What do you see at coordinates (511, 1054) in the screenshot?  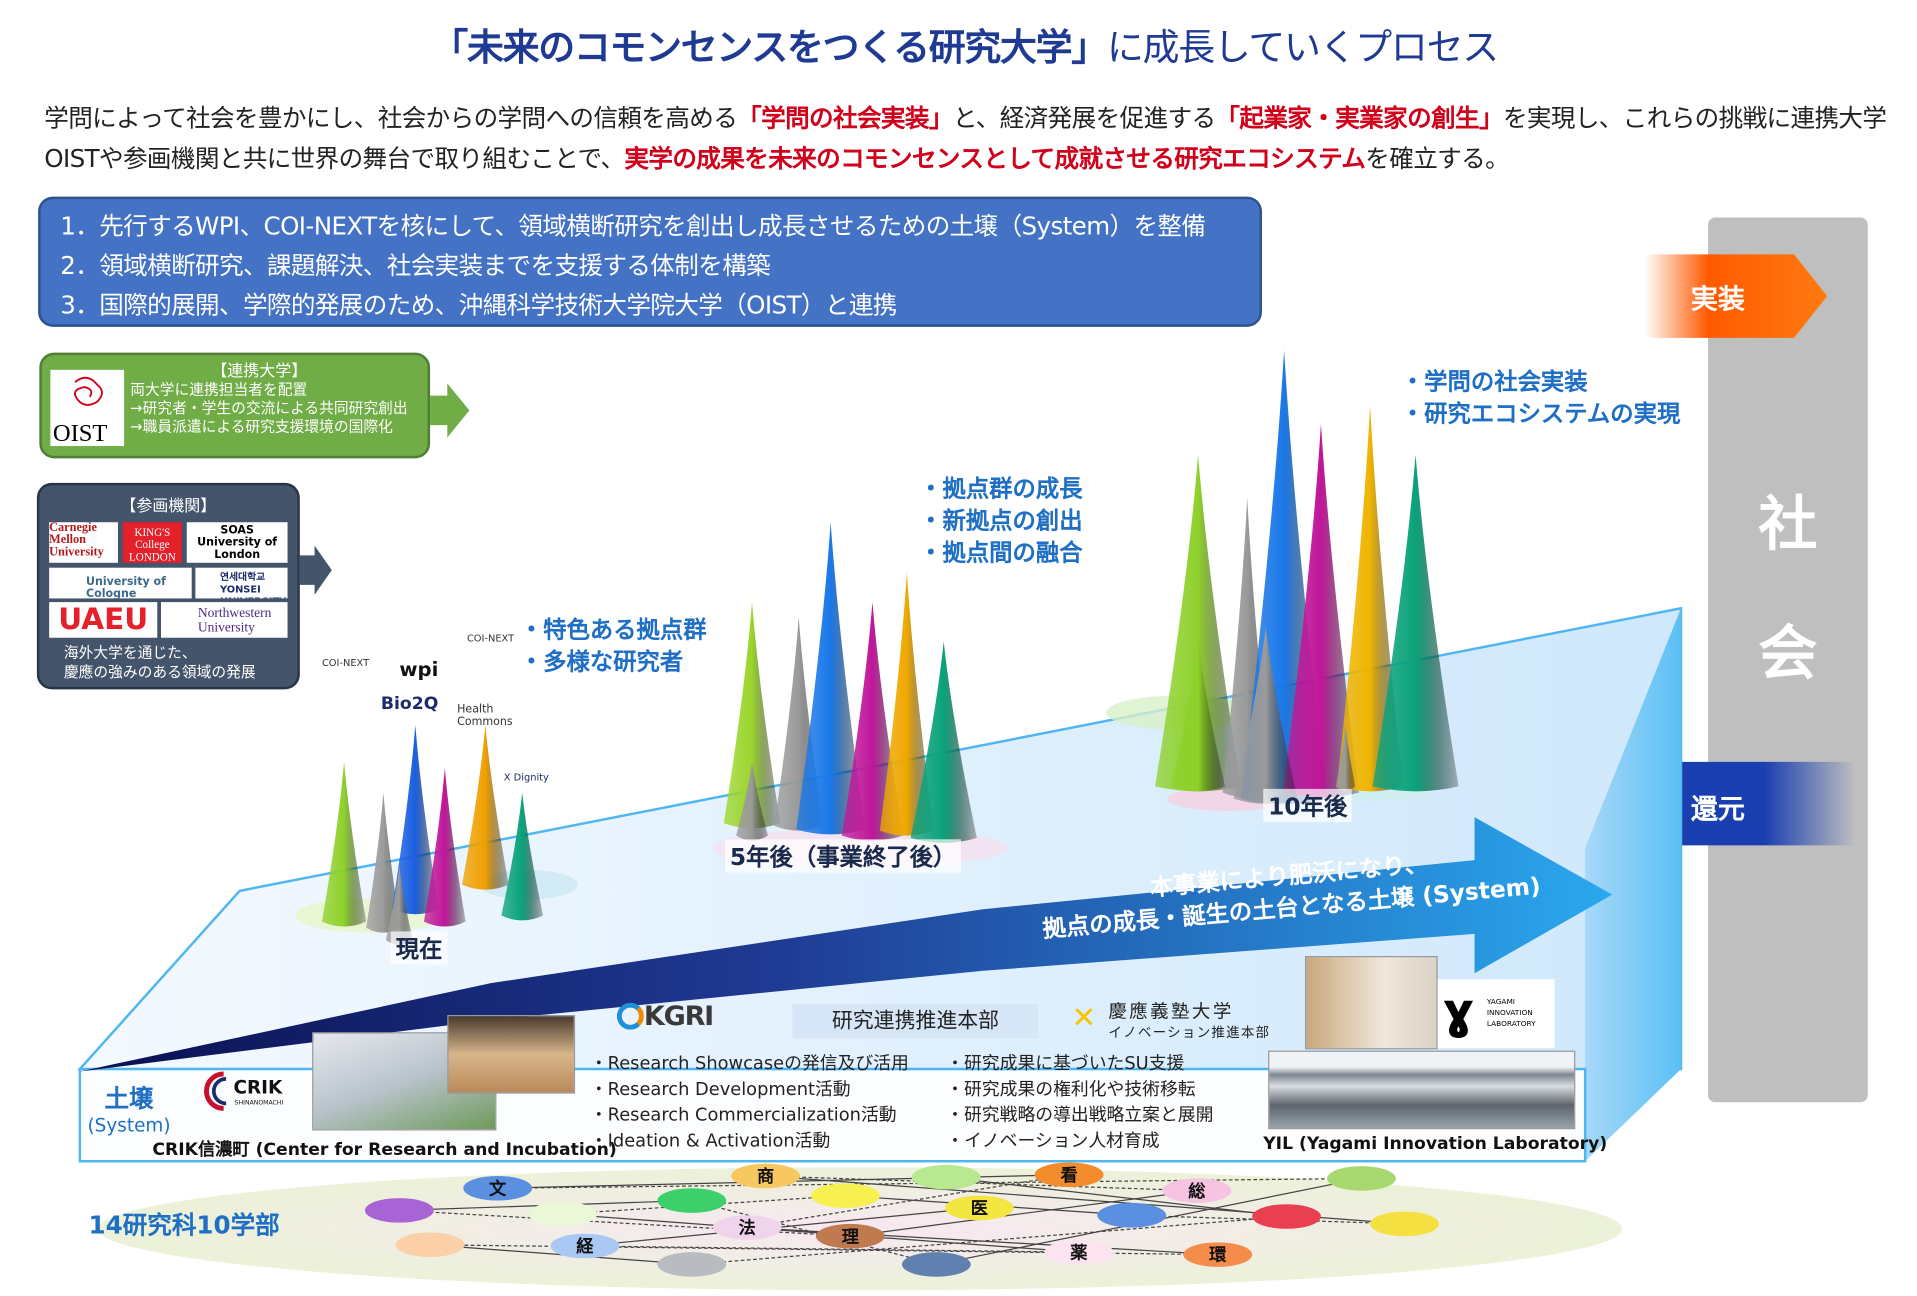 I see `crik-interior-photo` at bounding box center [511, 1054].